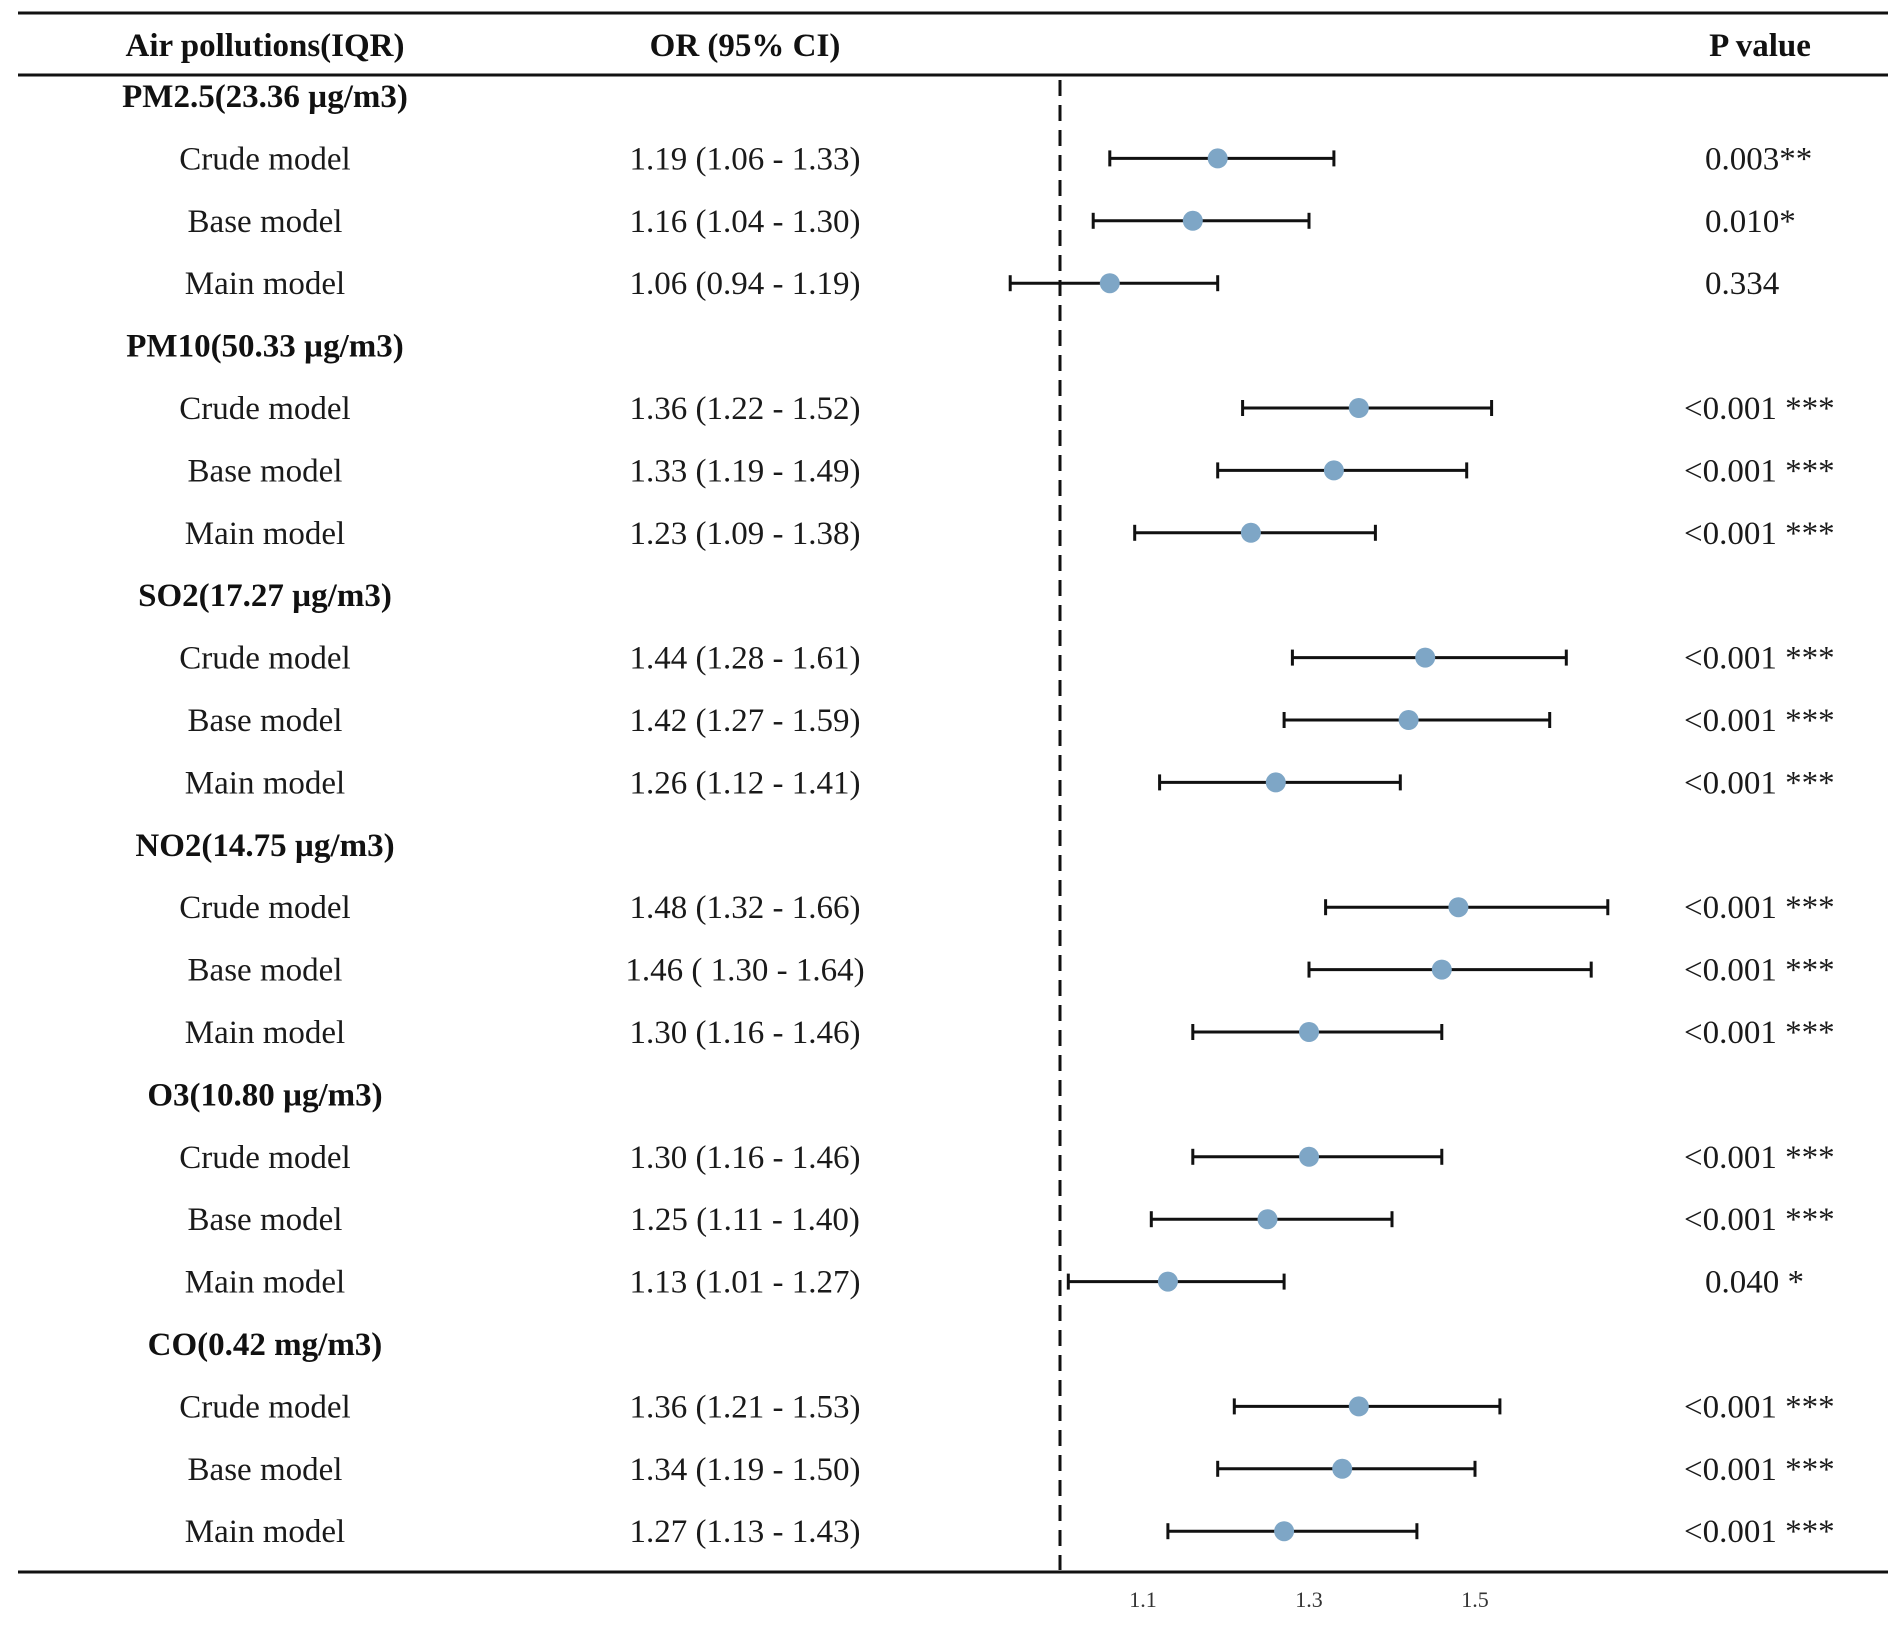  Describe the element at coordinates (264, 347) in the screenshot. I see `group-label: PM10(50.33 µg/m3)` at that location.